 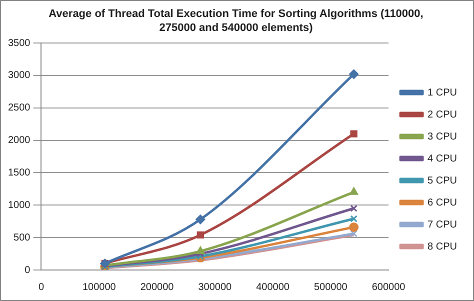 I want to click on legend-label: 8 CPU, so click(x=442, y=246).